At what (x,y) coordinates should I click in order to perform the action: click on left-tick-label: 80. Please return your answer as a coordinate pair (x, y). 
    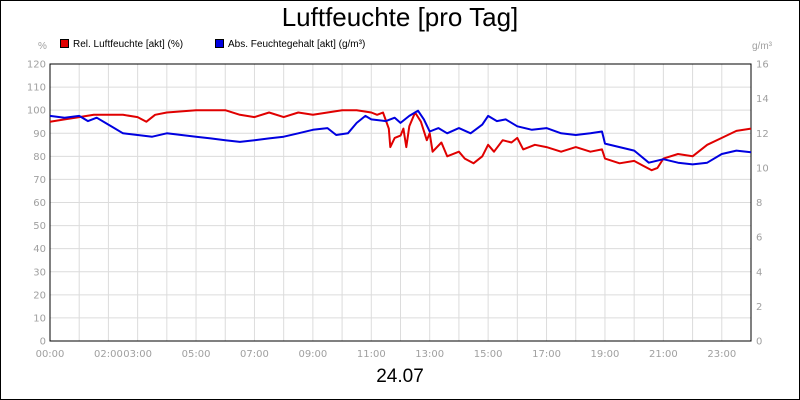
    Looking at the image, I should click on (39, 157).